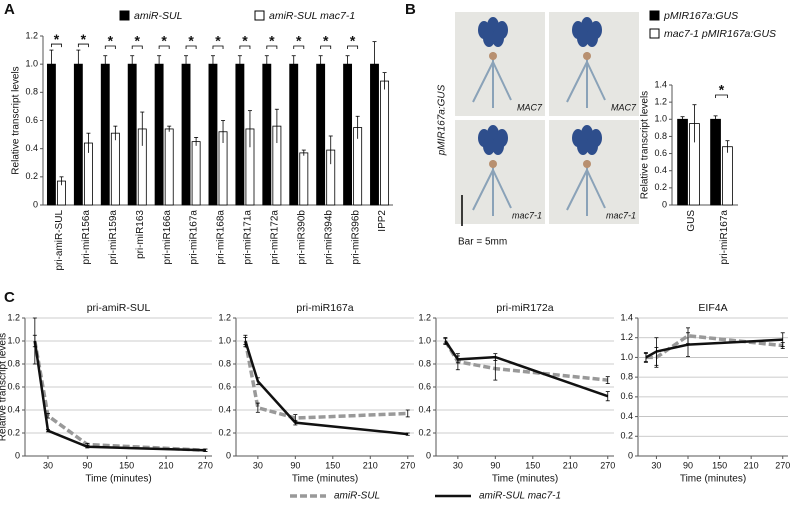  What do you see at coordinates (527, 215) in the screenshot?
I see `micrograph-label: mac7-1` at bounding box center [527, 215].